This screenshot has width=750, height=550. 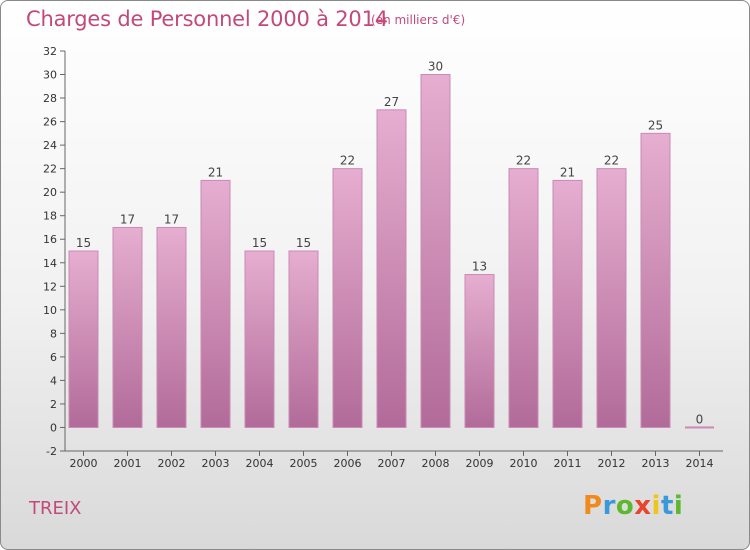 What do you see at coordinates (53, 380) in the screenshot?
I see `y-tick-label: 4` at bounding box center [53, 380].